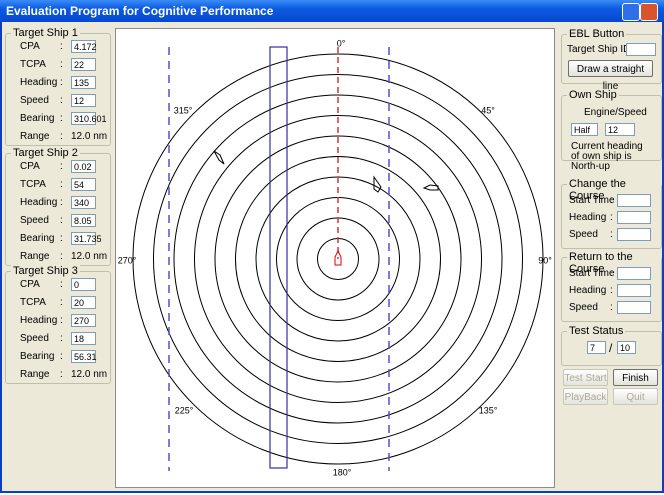 The image size is (664, 495). I want to click on group-box: Target Ship 3, so click(58, 324).